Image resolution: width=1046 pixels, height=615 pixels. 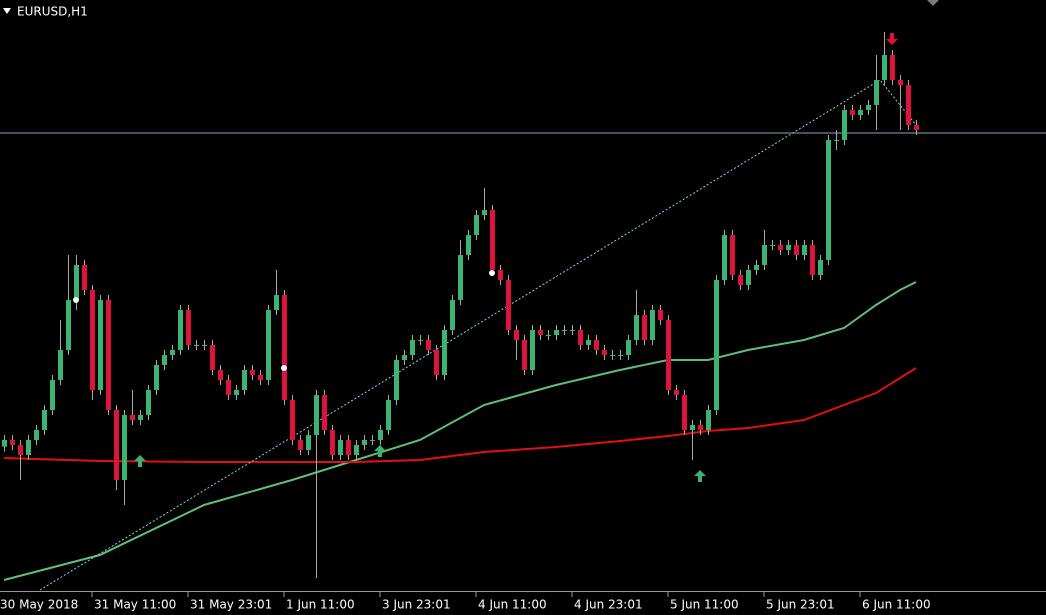 I want to click on menu-triangle, so click(x=7, y=11).